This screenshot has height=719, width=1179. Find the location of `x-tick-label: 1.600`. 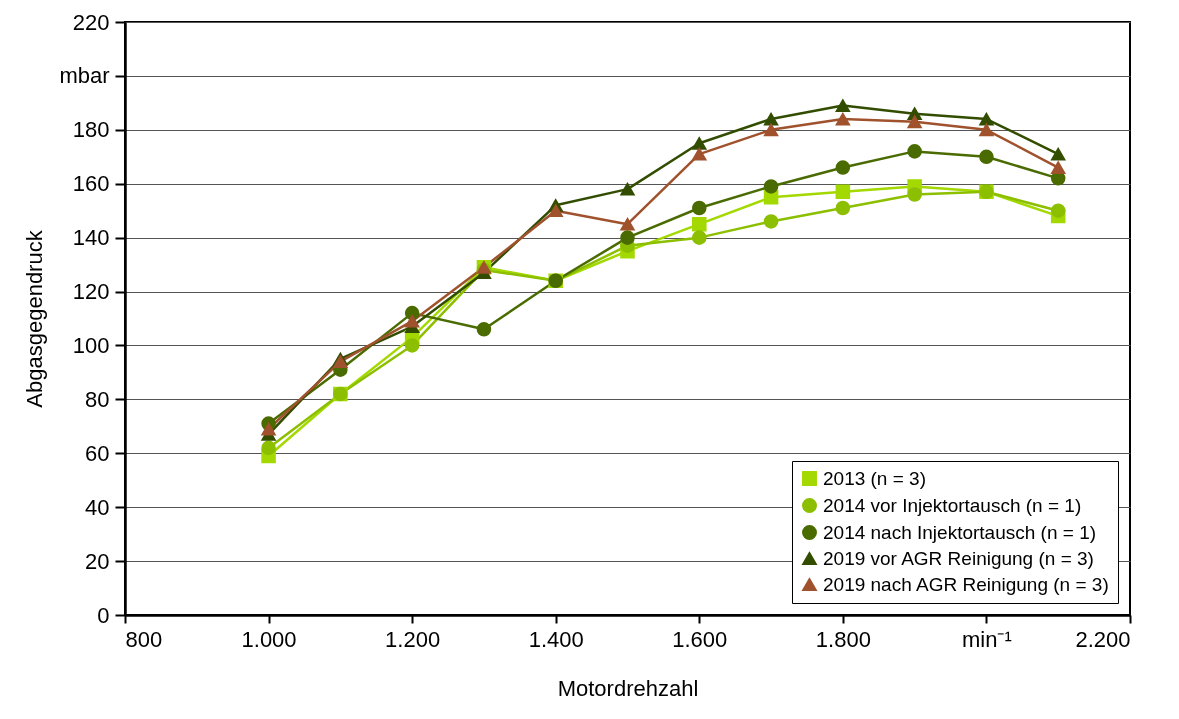

x-tick-label: 1.600 is located at coordinates (700, 639).